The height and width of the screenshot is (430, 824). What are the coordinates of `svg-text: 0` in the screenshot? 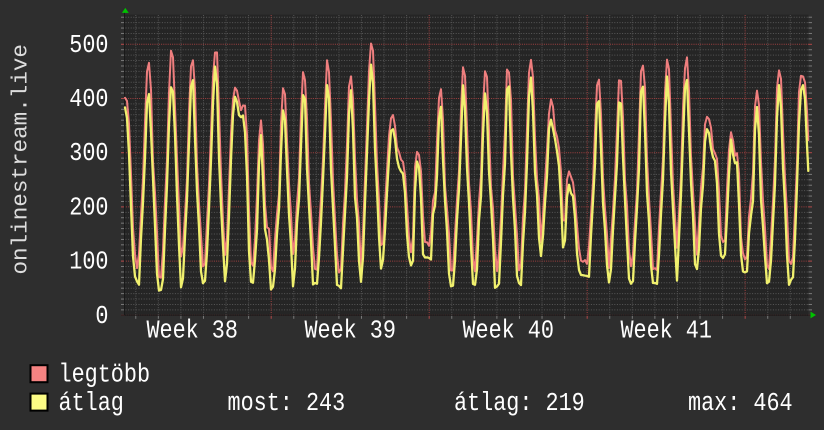 It's located at (101, 316).